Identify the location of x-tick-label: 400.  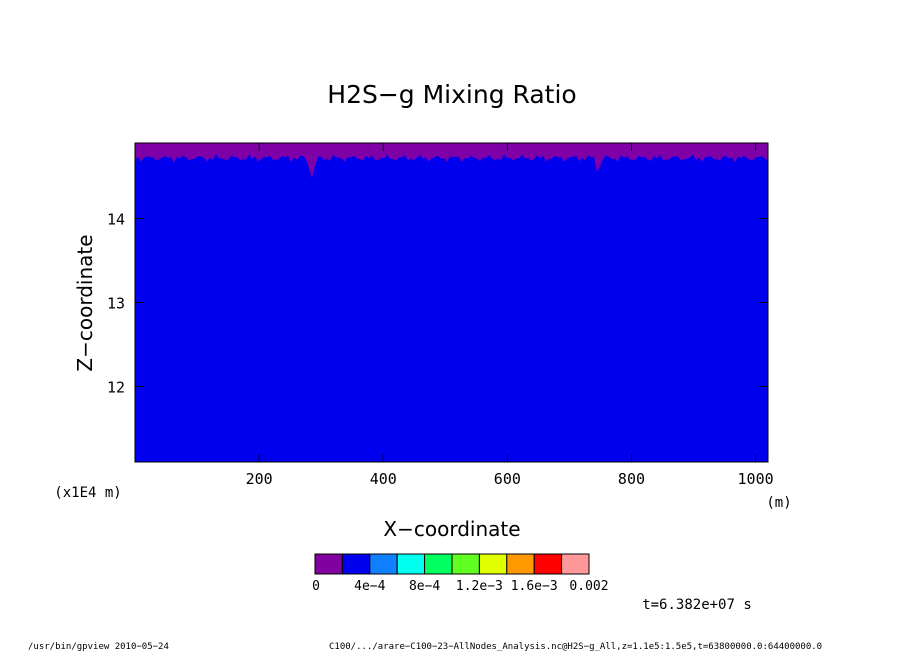
(383, 479).